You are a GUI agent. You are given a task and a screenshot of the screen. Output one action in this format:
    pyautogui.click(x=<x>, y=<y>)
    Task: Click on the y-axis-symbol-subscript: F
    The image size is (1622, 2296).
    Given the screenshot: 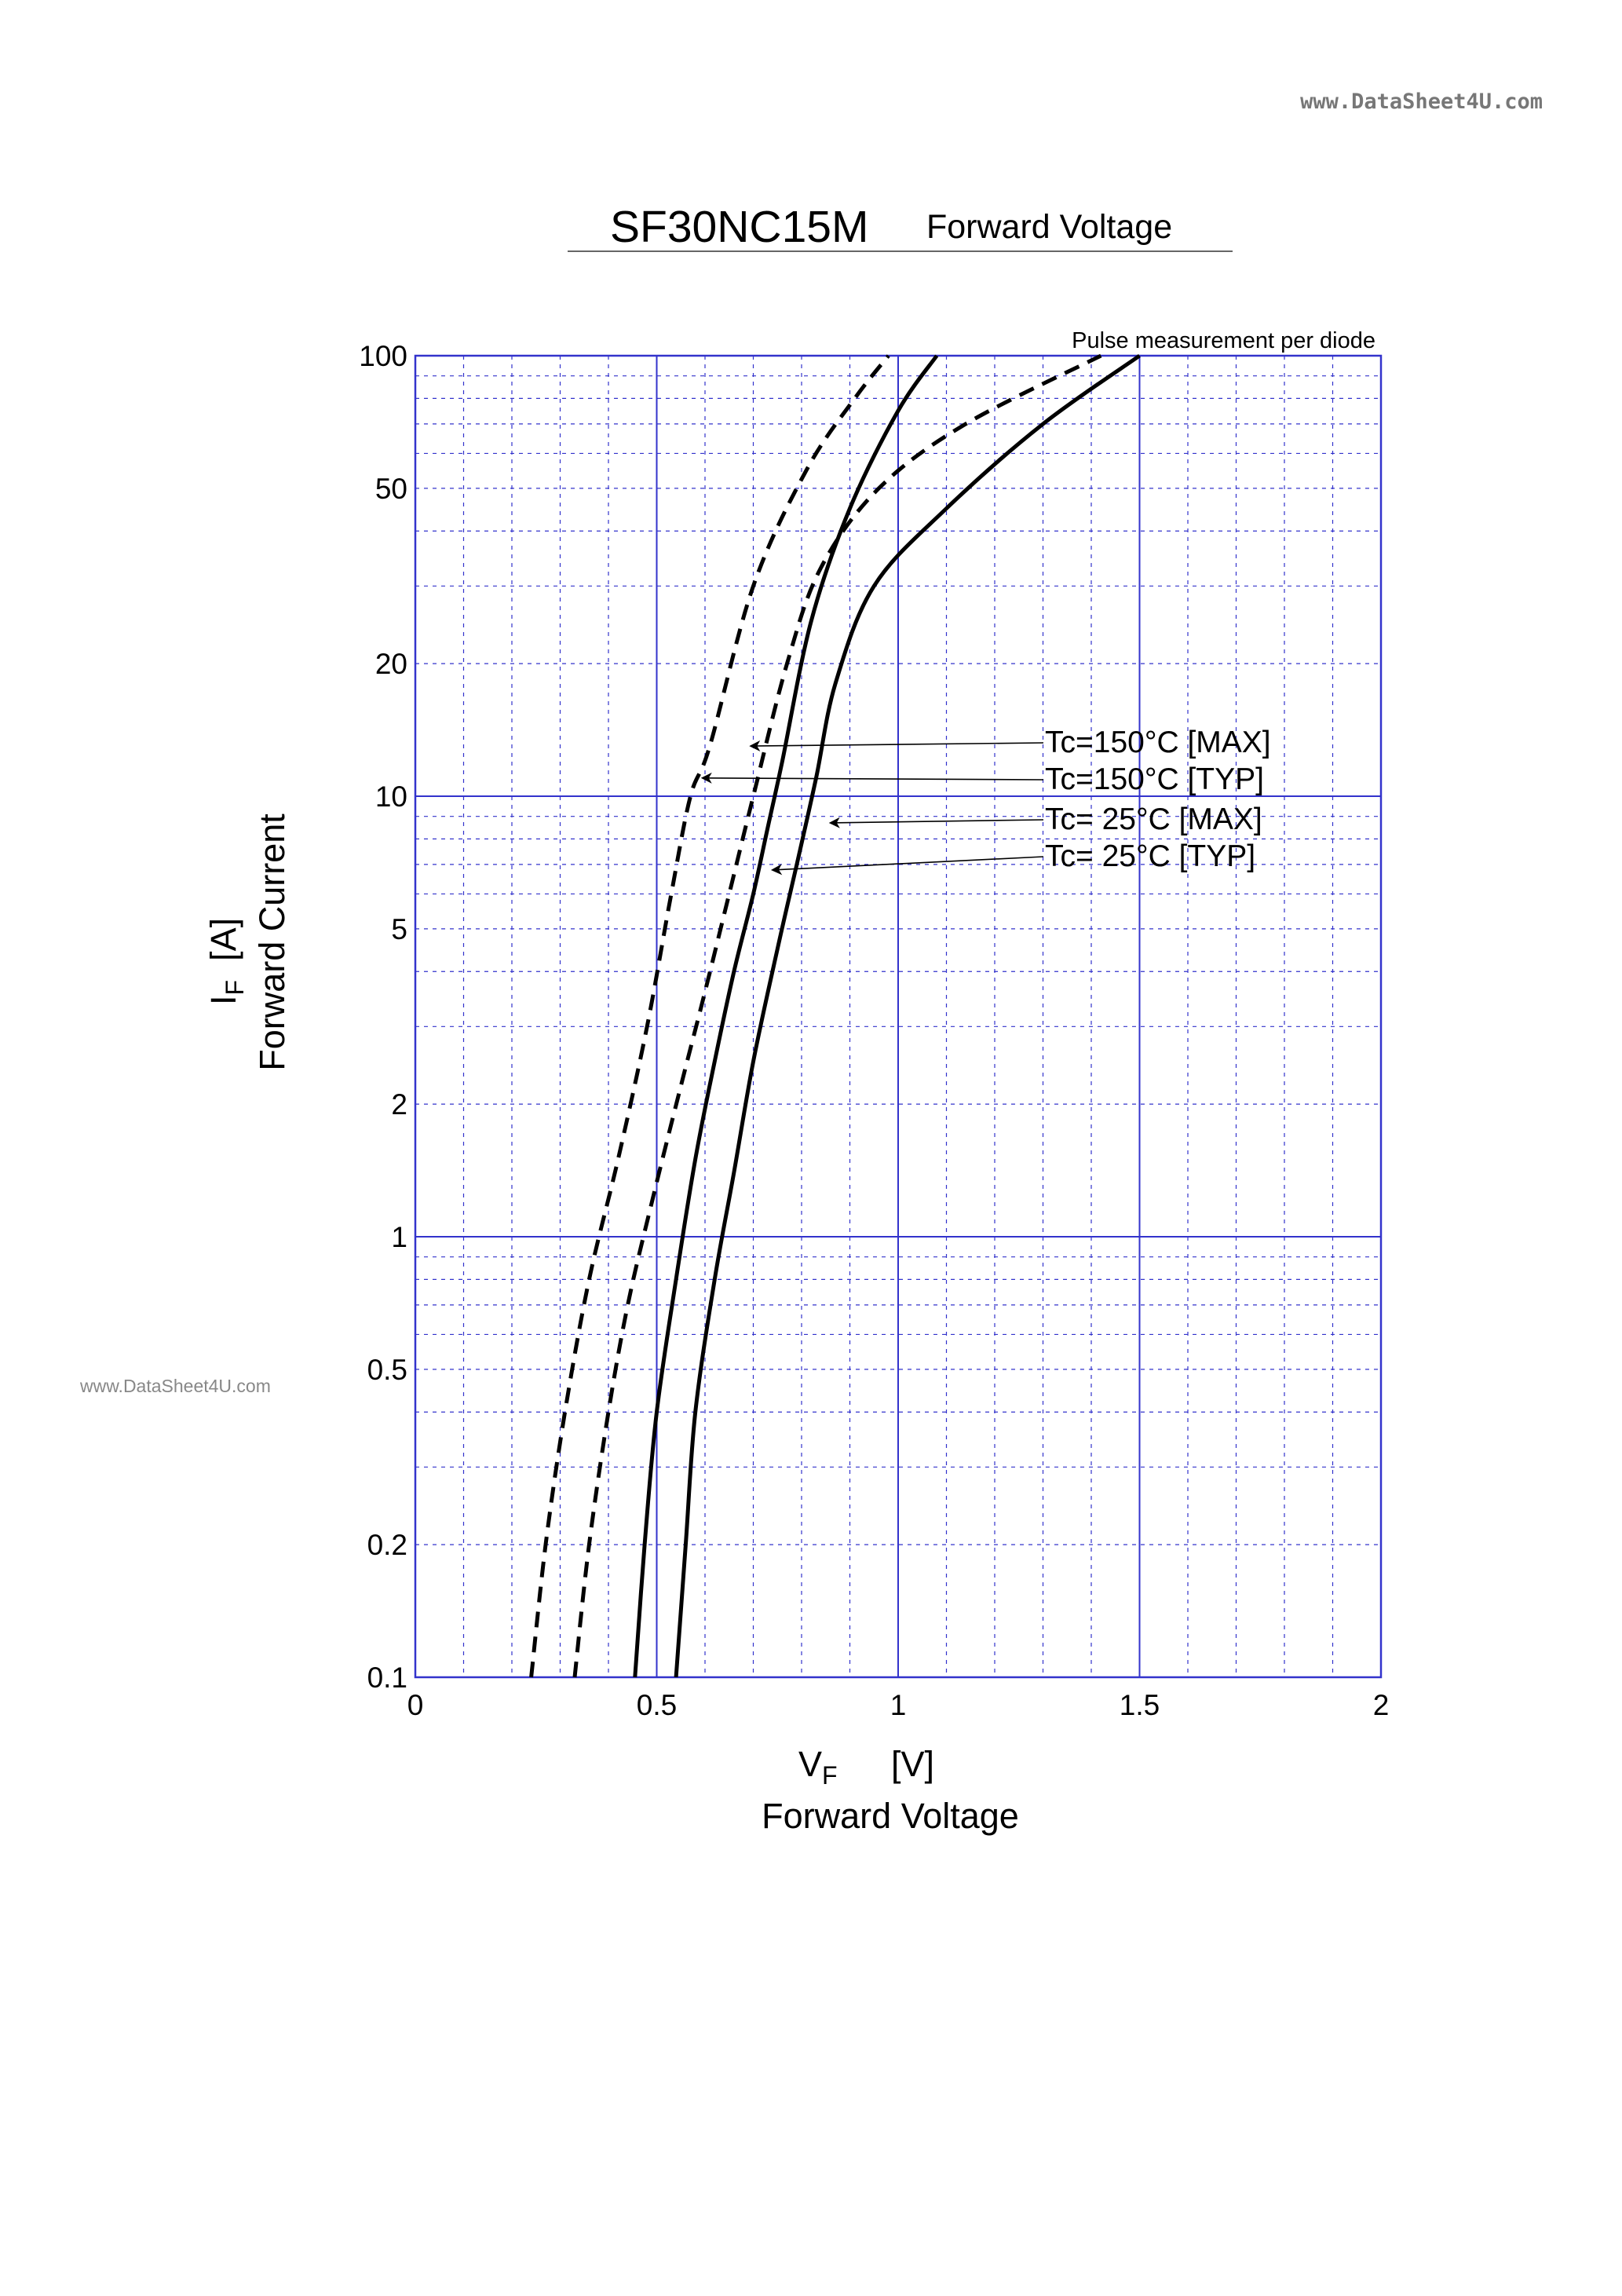 What is the action you would take?
    pyautogui.click(x=235, y=988)
    